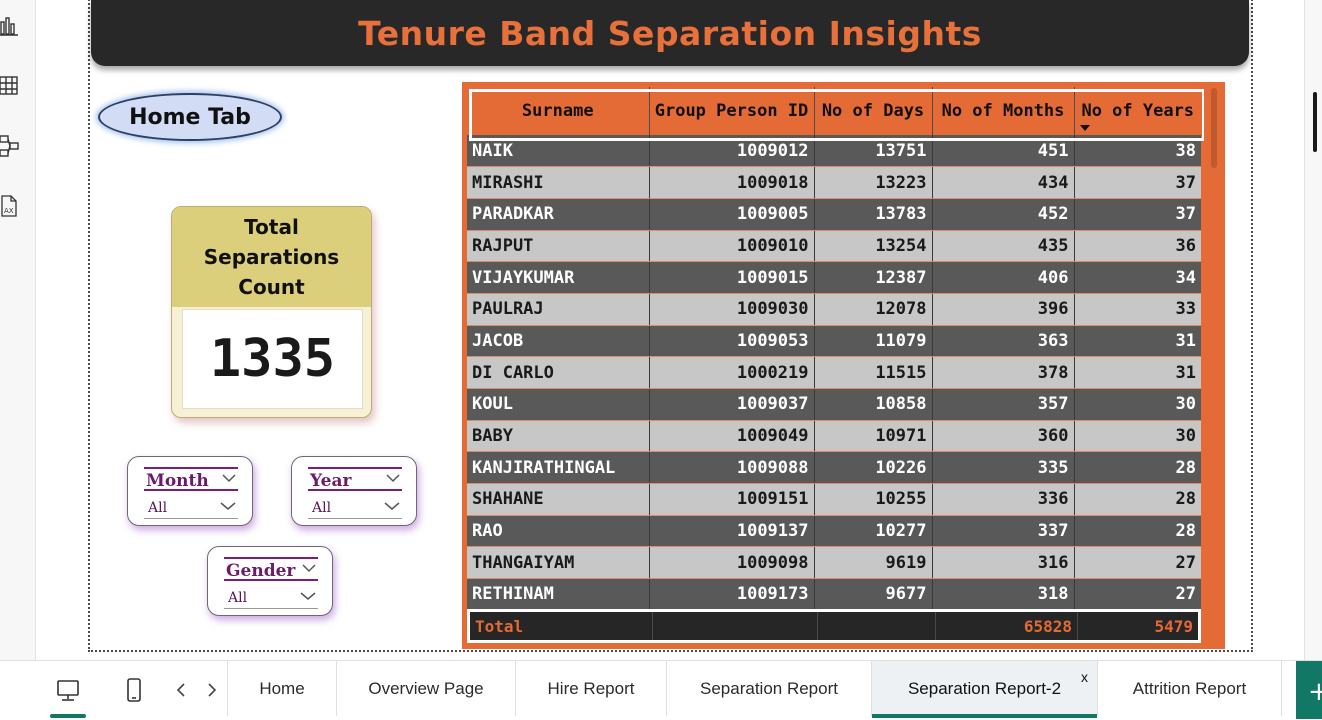 The height and width of the screenshot is (720, 1322). I want to click on total-no-of-days, so click(876, 626).